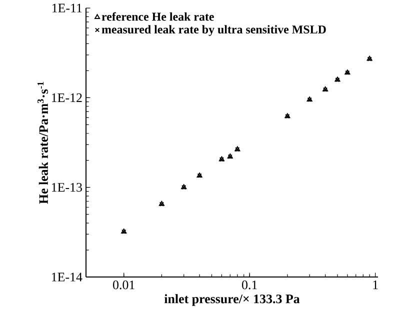 The height and width of the screenshot is (324, 408). What do you see at coordinates (67, 8) in the screenshot?
I see `y-tick-label: 1E-11` at bounding box center [67, 8].